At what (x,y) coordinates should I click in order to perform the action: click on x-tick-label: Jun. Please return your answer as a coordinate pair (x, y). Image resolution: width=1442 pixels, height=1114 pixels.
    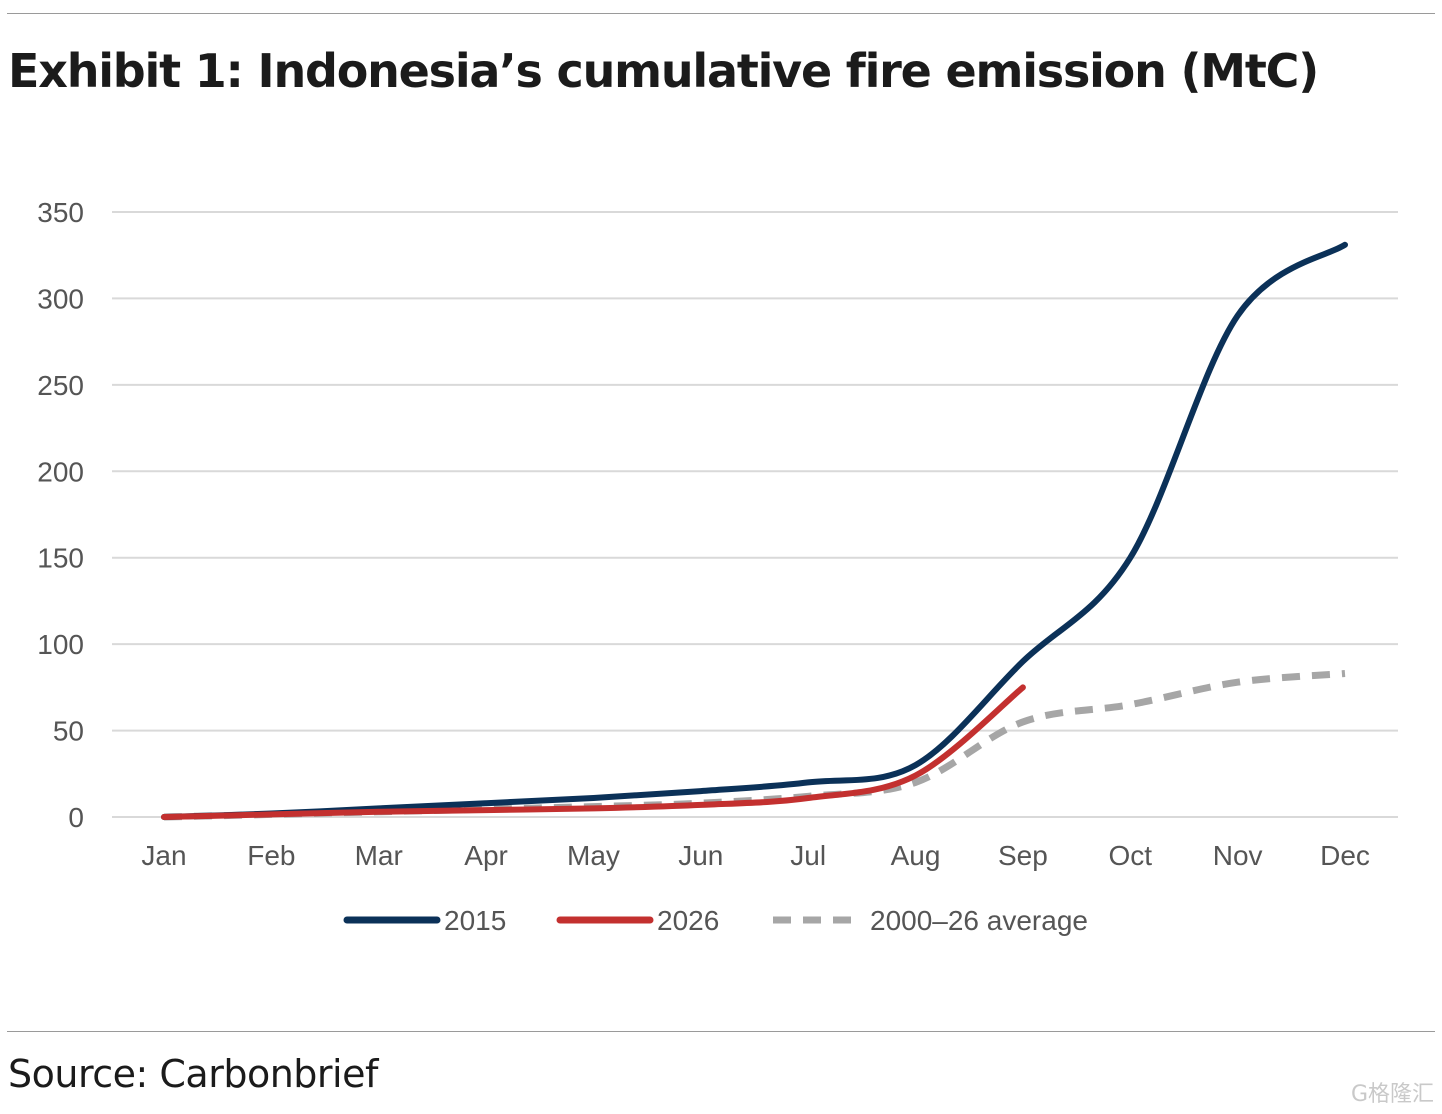
    Looking at the image, I should click on (700, 855).